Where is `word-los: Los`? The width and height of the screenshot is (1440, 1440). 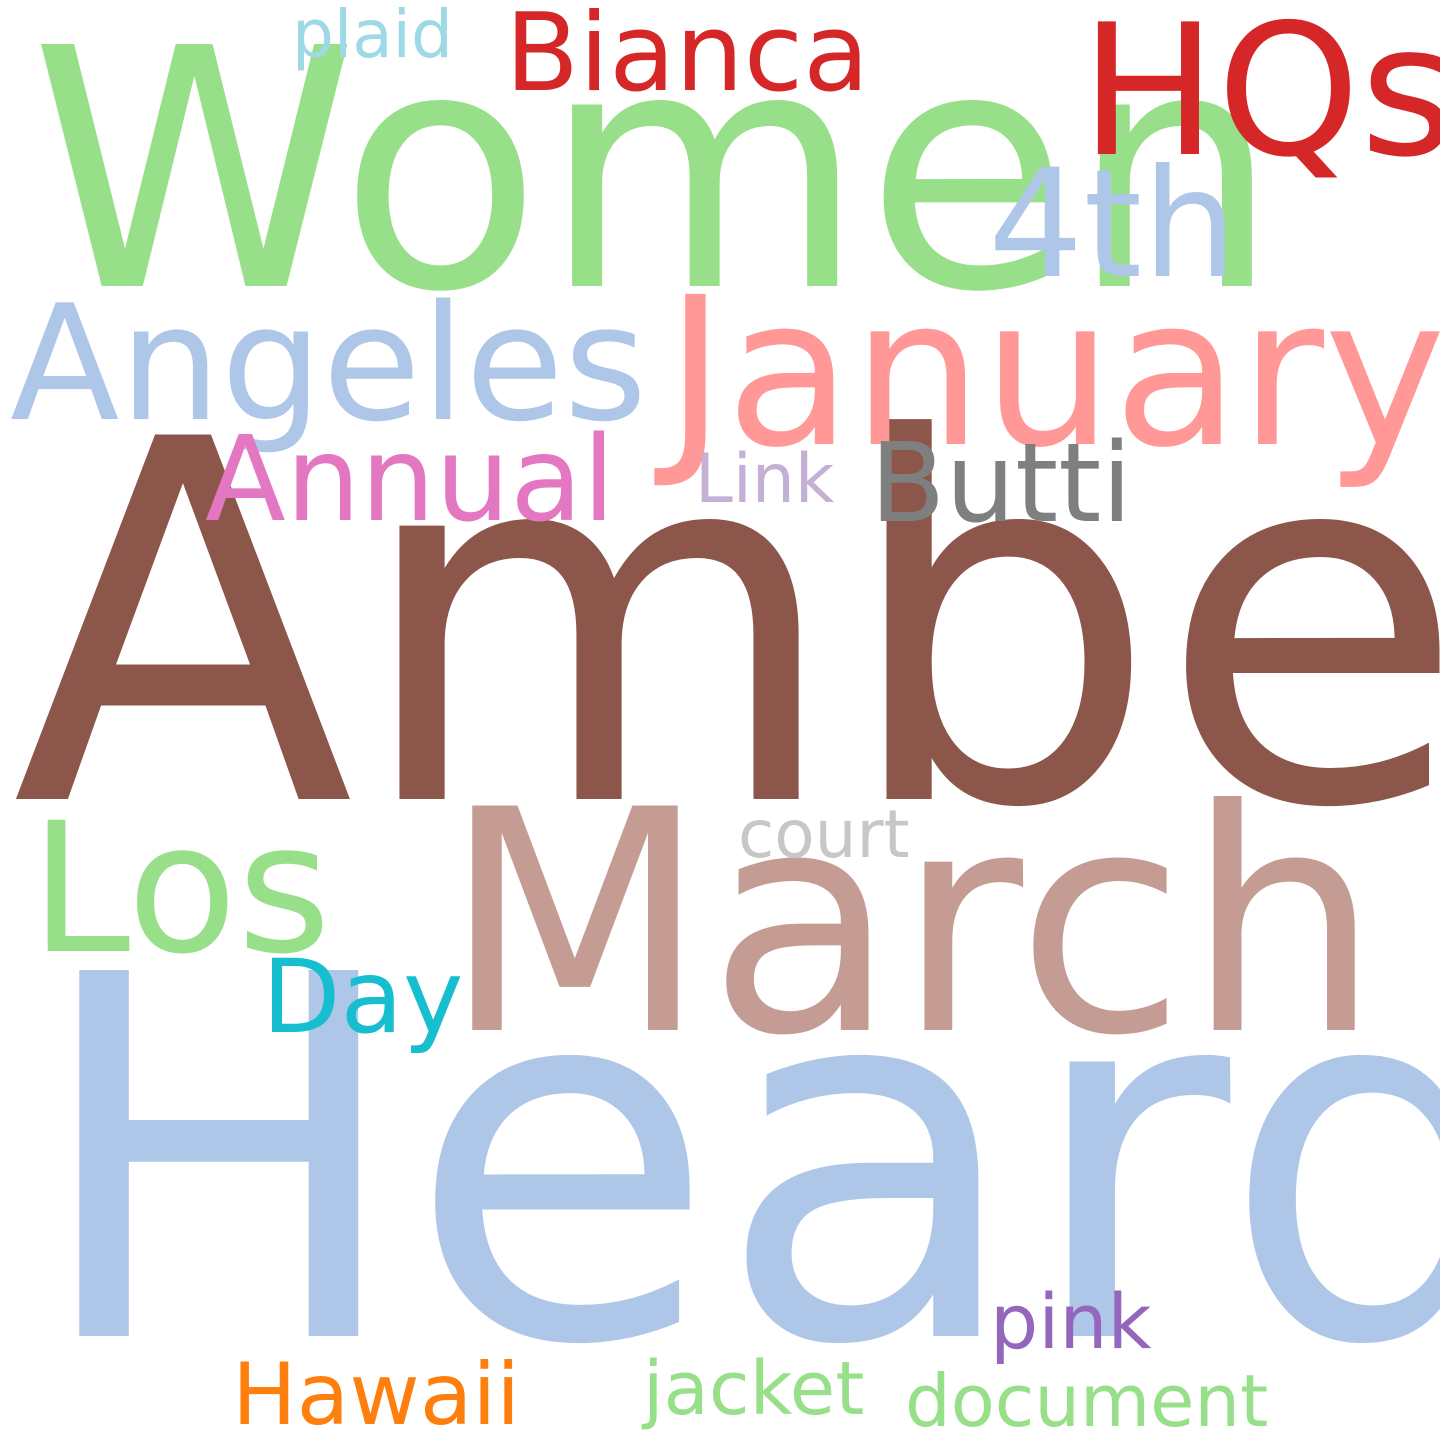 word-los: Los is located at coordinates (181, 889).